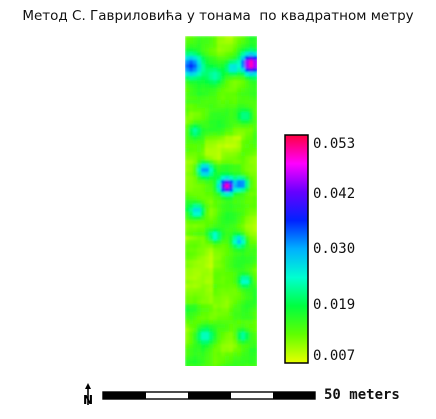  What do you see at coordinates (334, 356) in the screenshot?
I see `legend-label-min: 0.007` at bounding box center [334, 356].